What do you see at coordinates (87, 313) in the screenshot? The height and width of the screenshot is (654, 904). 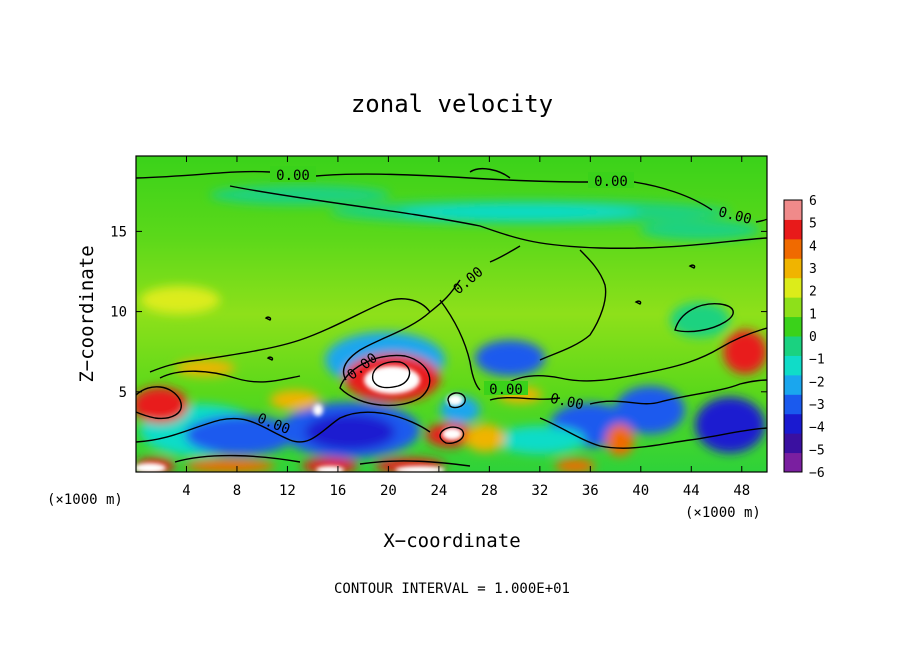 I see `y-axis-label: Z−coordinate` at bounding box center [87, 313].